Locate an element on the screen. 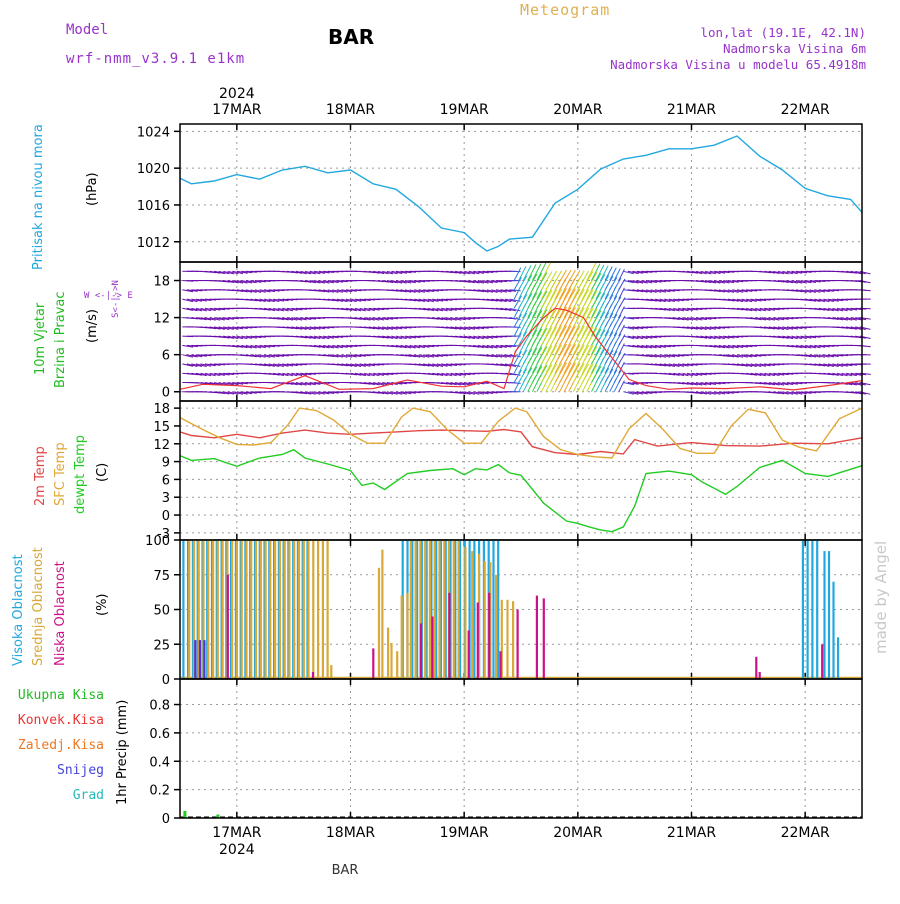 The image size is (900, 904). legend-conv-rain: Konvek.Kisa is located at coordinates (61, 720).